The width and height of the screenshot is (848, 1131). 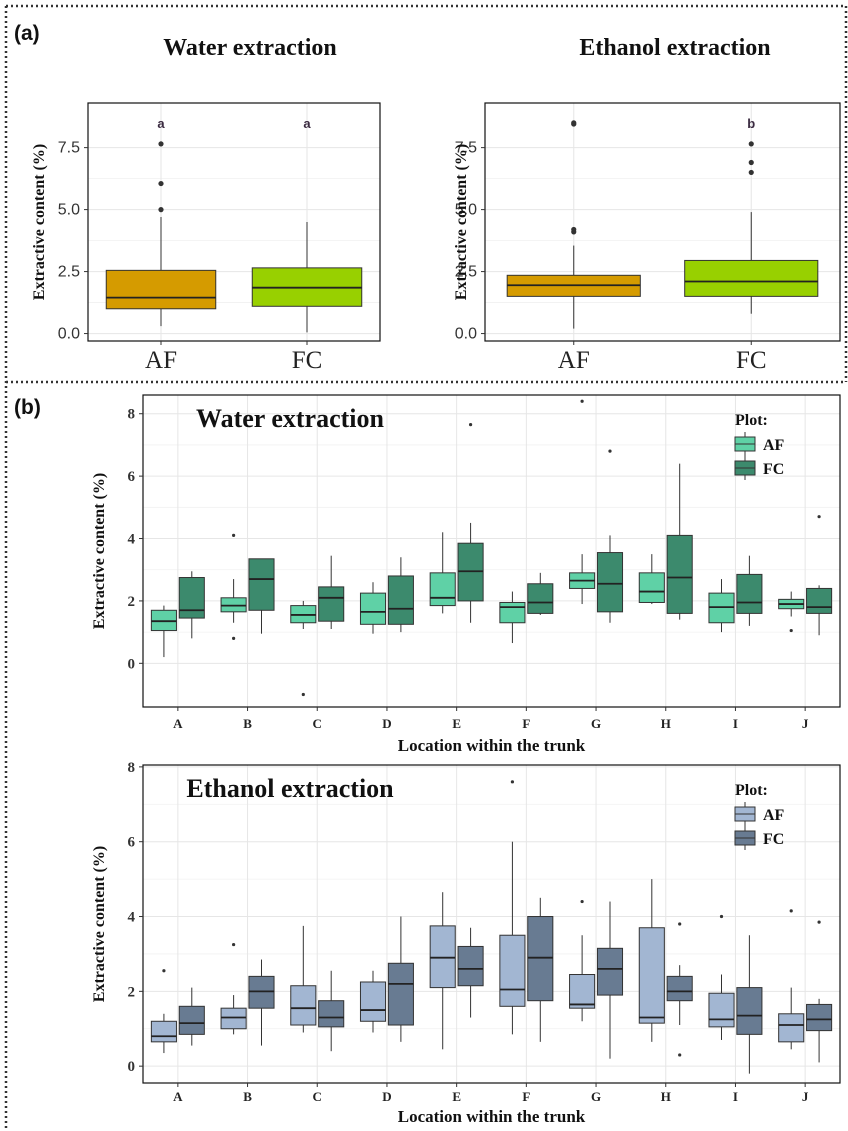 I want to click on x-tick-label: A, so click(x=178, y=1096).